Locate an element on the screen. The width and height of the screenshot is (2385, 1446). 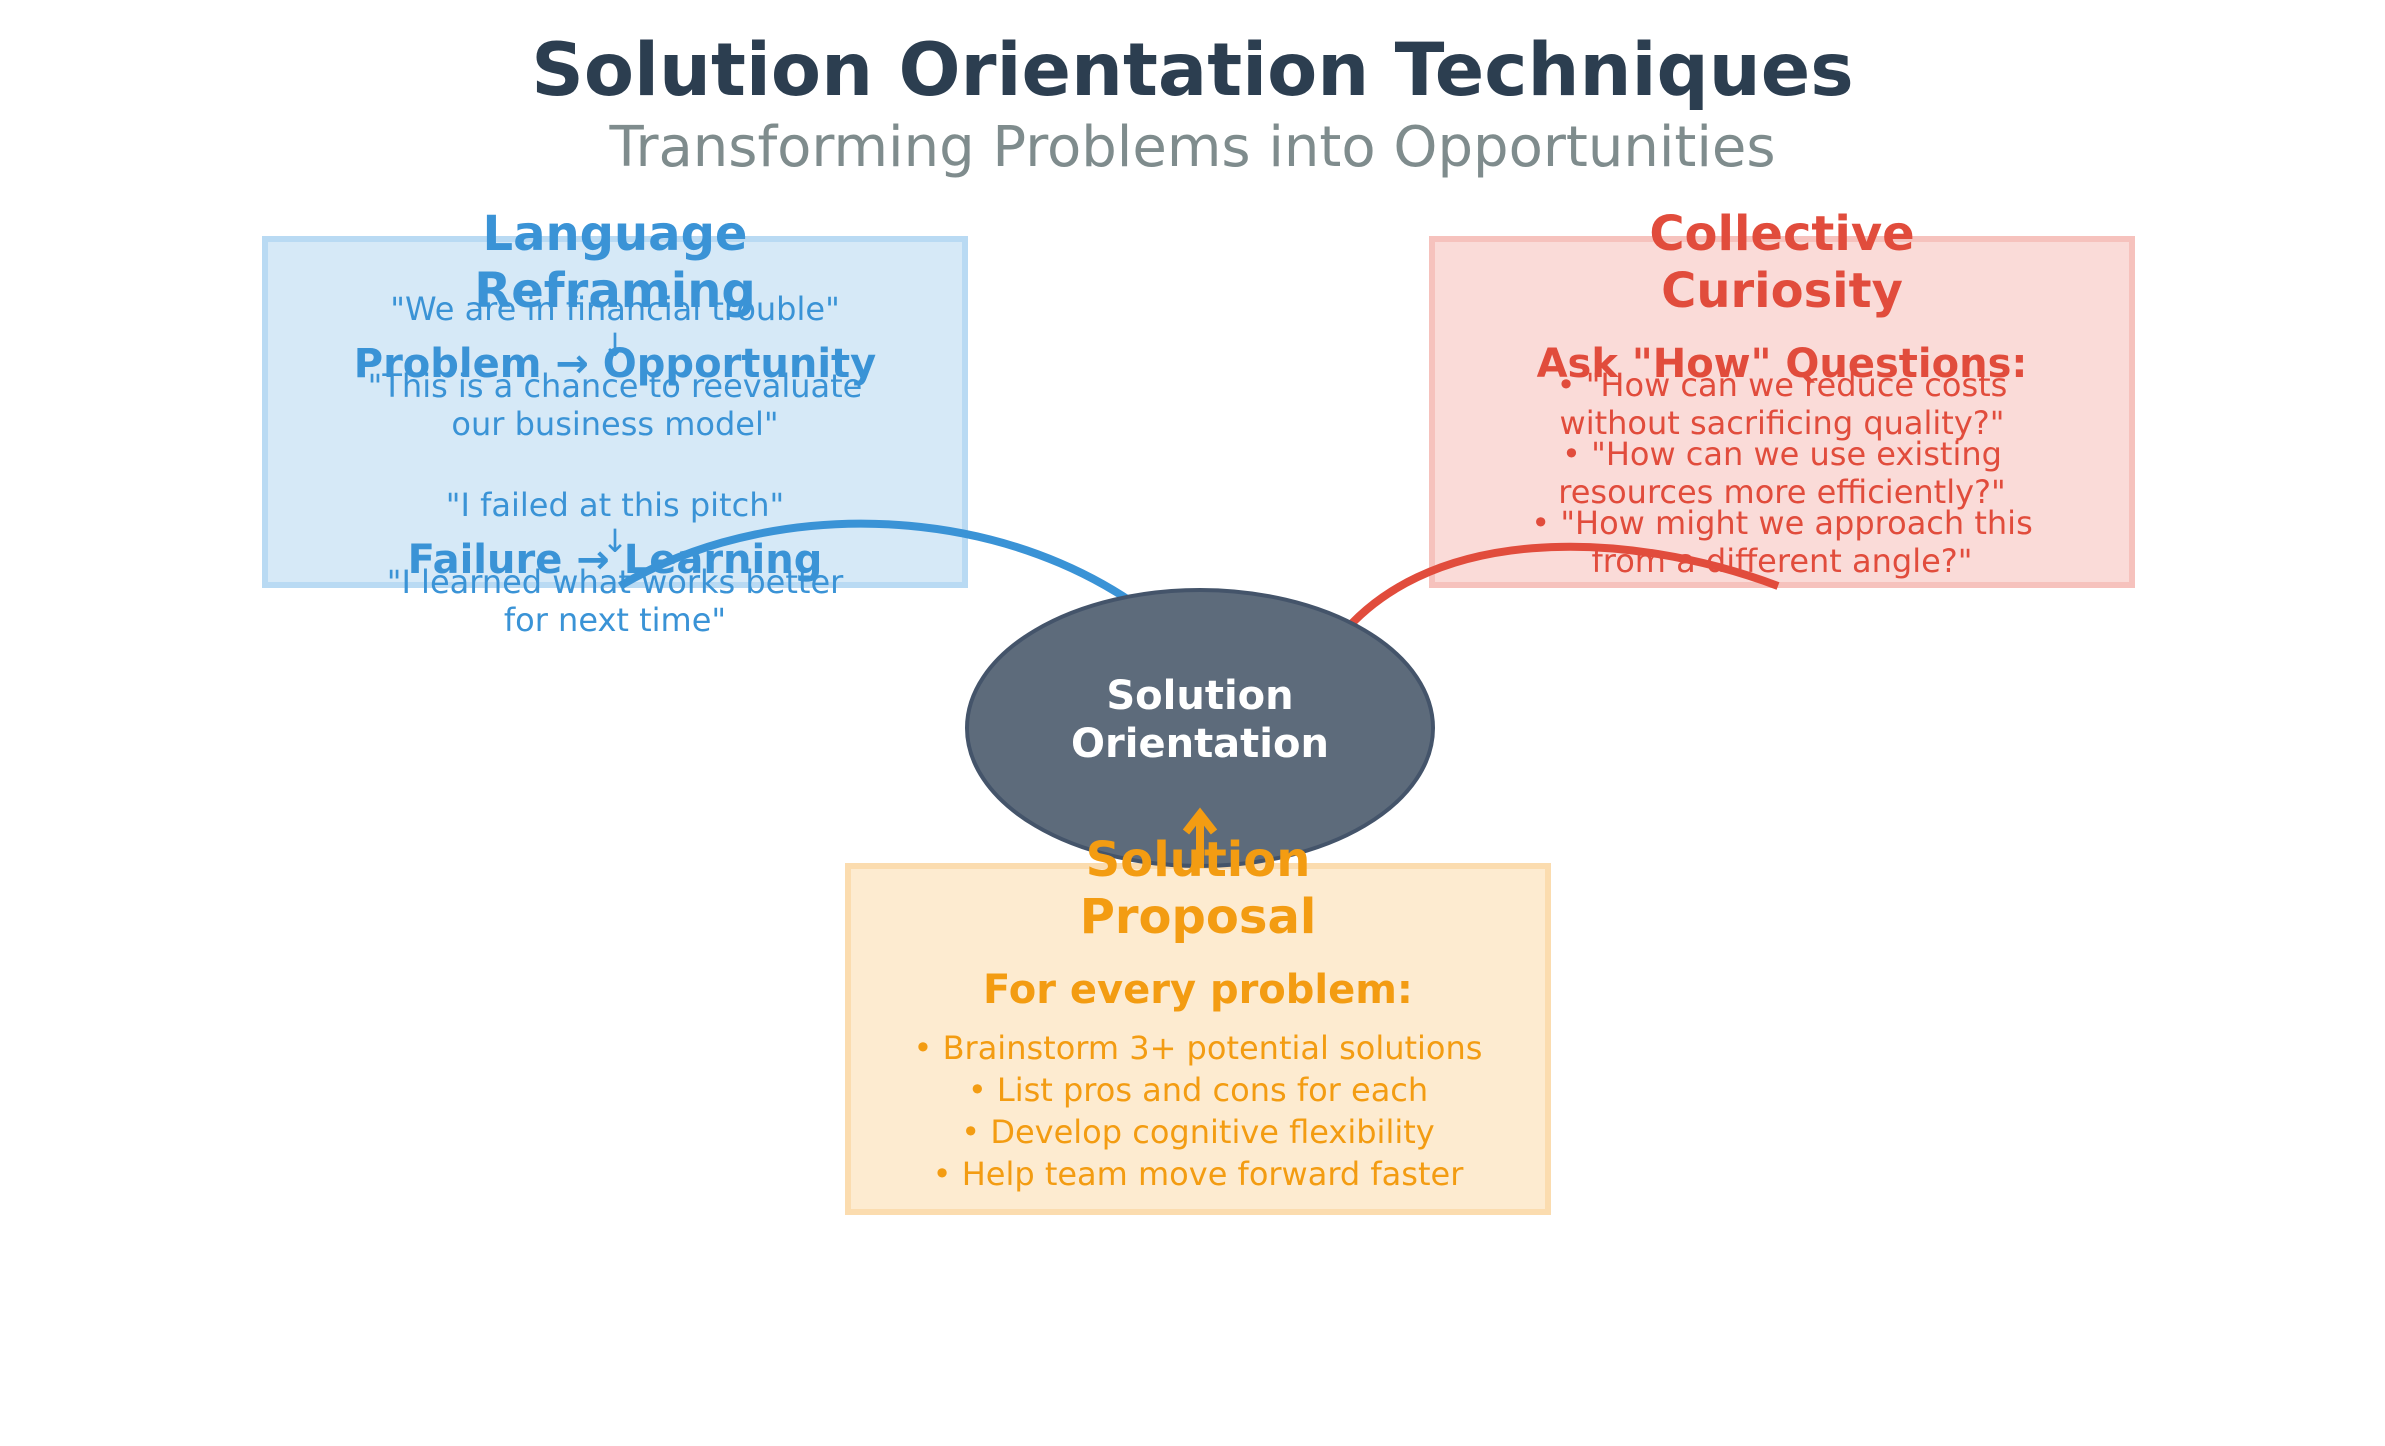
curiosity-heading: Ask "How" Questions: is located at coordinates (1782, 364).